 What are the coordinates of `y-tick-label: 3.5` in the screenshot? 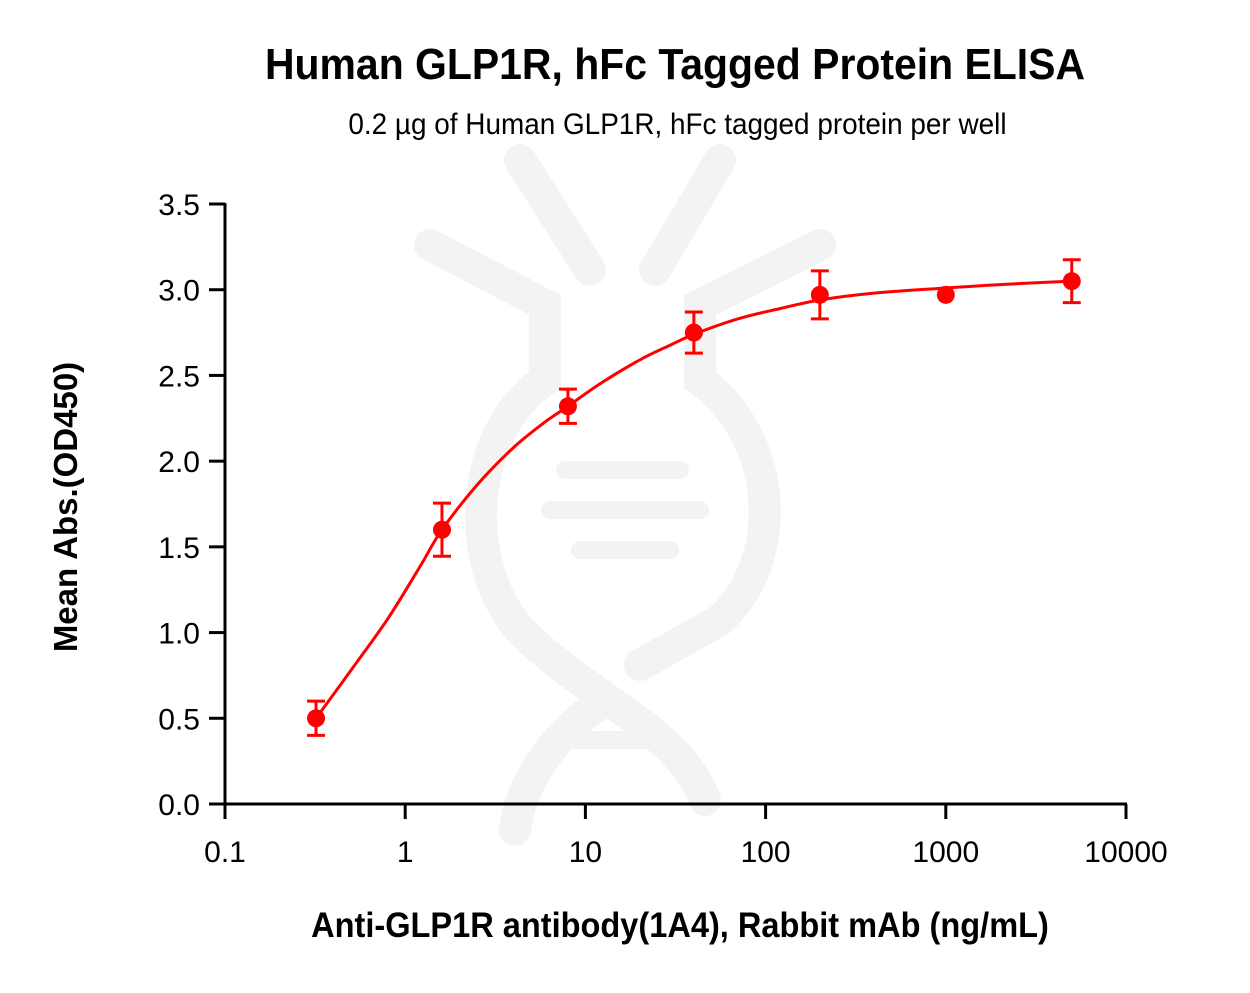 It's located at (179, 205).